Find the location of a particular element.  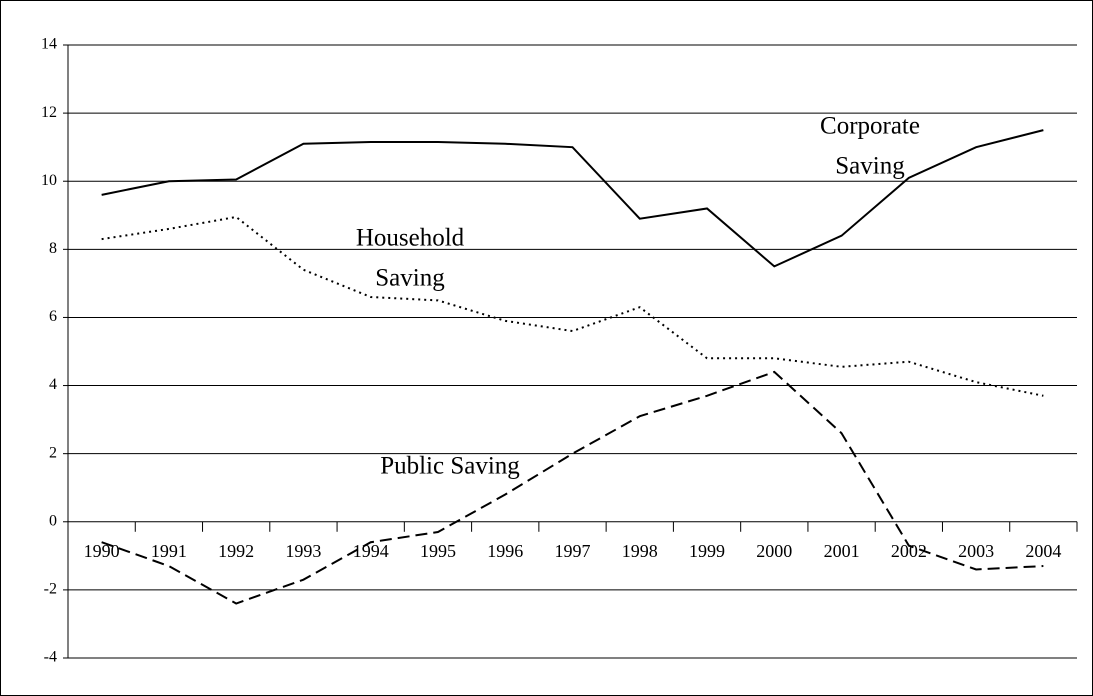

x-tick-label: 1997 is located at coordinates (573, 551).